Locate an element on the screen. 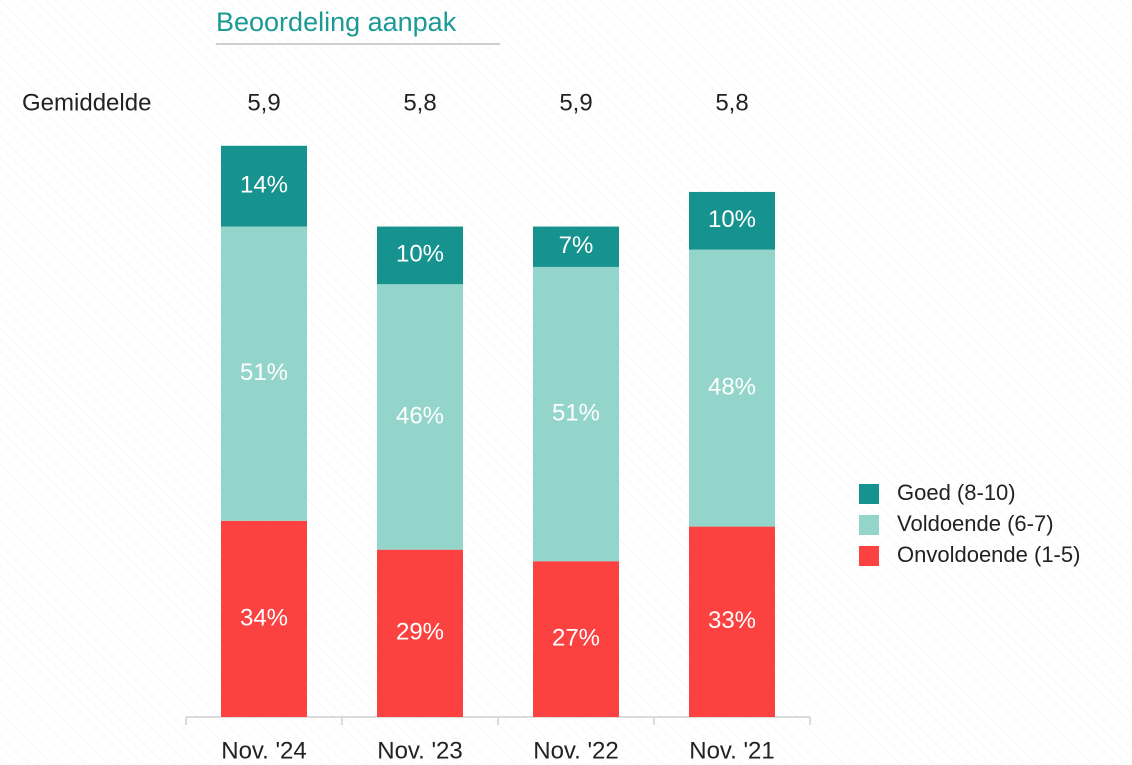  chart-title: Beoordeling aanpak is located at coordinates (336, 22).